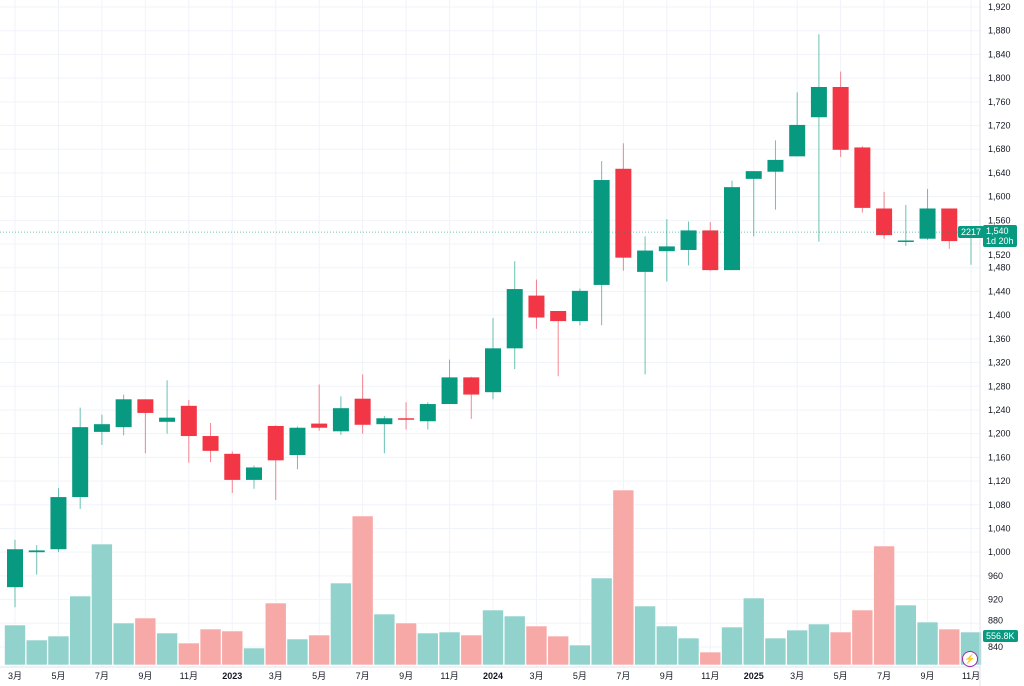 Image resolution: width=1024 pixels, height=686 pixels. I want to click on y-tick-label: 1,320, so click(999, 363).